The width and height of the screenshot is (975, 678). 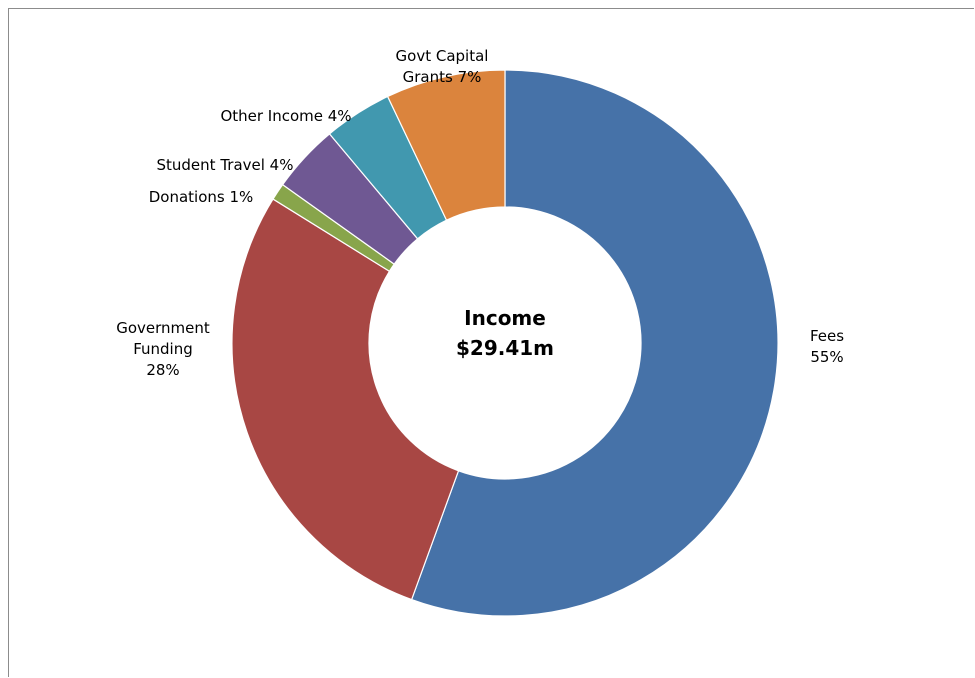 I want to click on label-student-travel: Student Travel 4%, so click(x=225, y=165).